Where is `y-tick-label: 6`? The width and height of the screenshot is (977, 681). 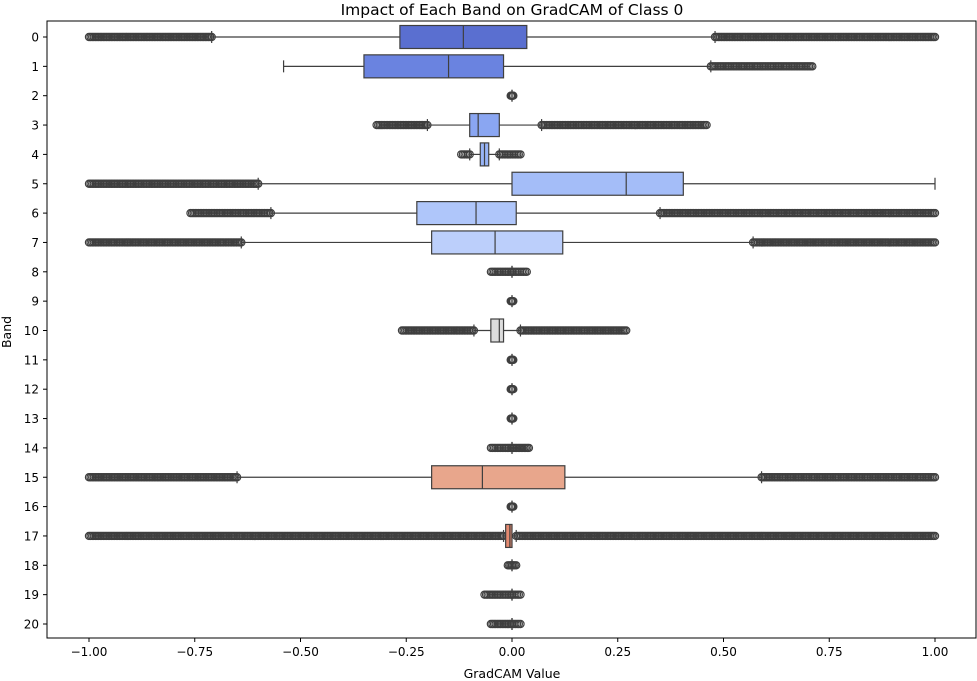
y-tick-label: 6 is located at coordinates (35, 214).